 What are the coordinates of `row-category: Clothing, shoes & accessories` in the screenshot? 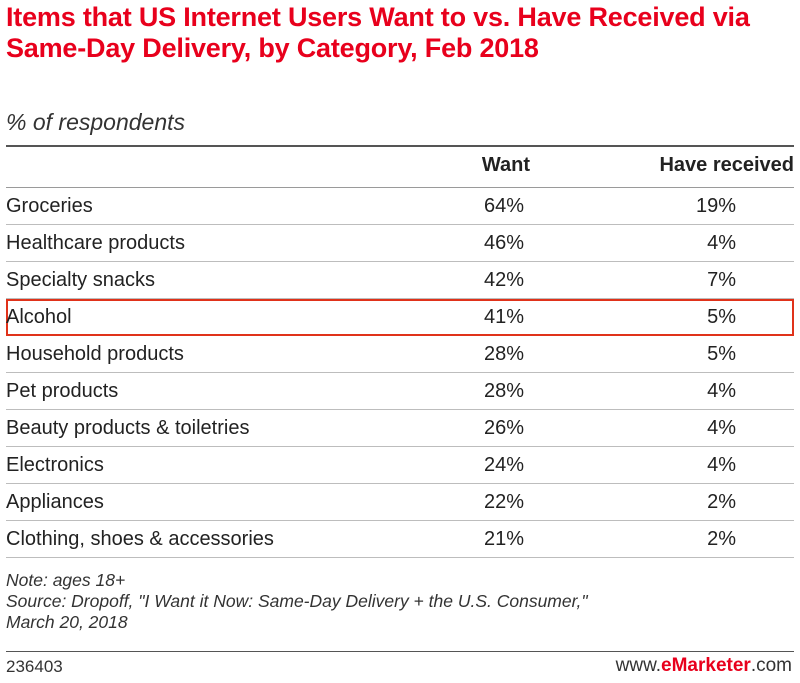 It's located at (140, 539).